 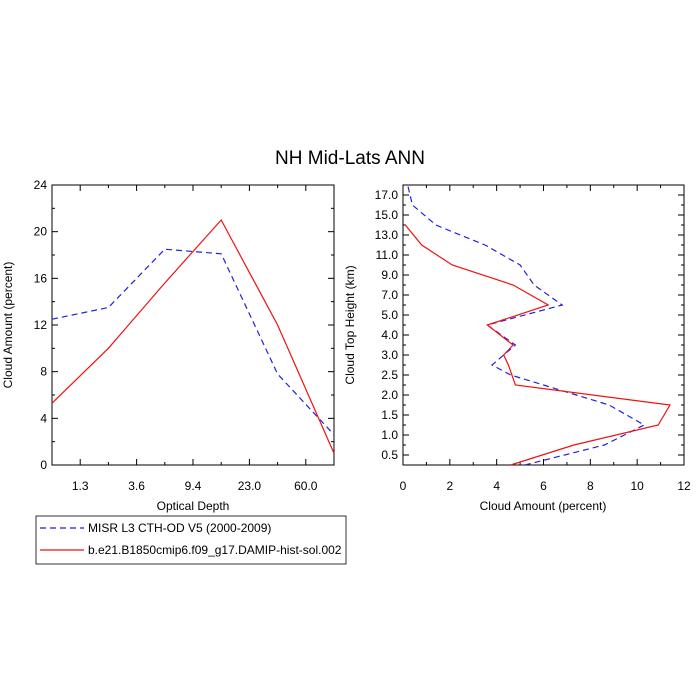 I want to click on right-y-tick-label: 1.5, so click(x=389, y=415).